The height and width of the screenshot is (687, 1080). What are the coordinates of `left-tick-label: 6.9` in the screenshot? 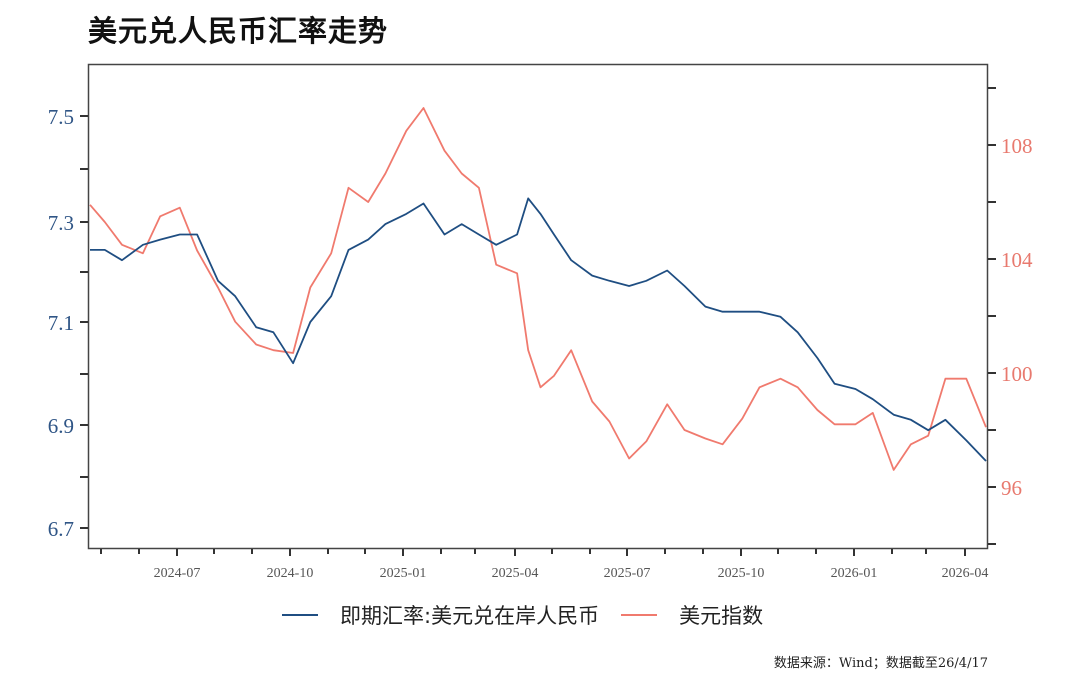 It's located at (61, 426).